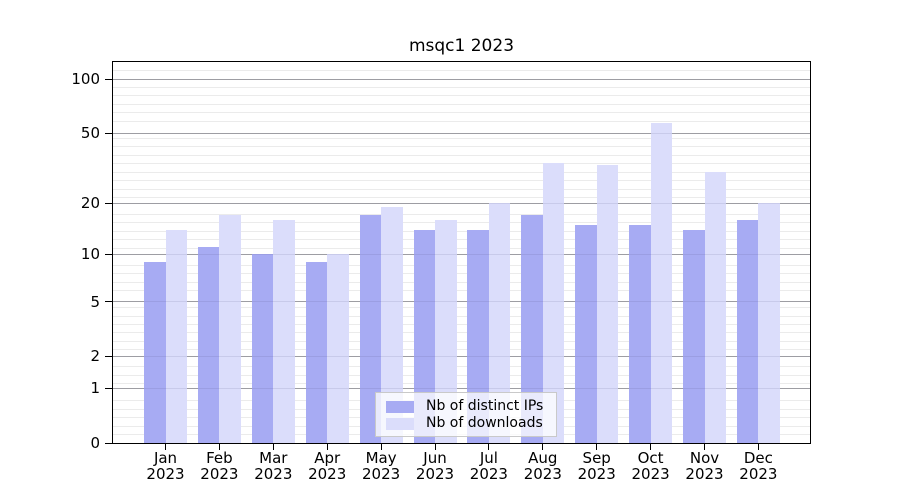 This screenshot has width=900, height=500. I want to click on bar-downloads-nov, so click(715, 307).